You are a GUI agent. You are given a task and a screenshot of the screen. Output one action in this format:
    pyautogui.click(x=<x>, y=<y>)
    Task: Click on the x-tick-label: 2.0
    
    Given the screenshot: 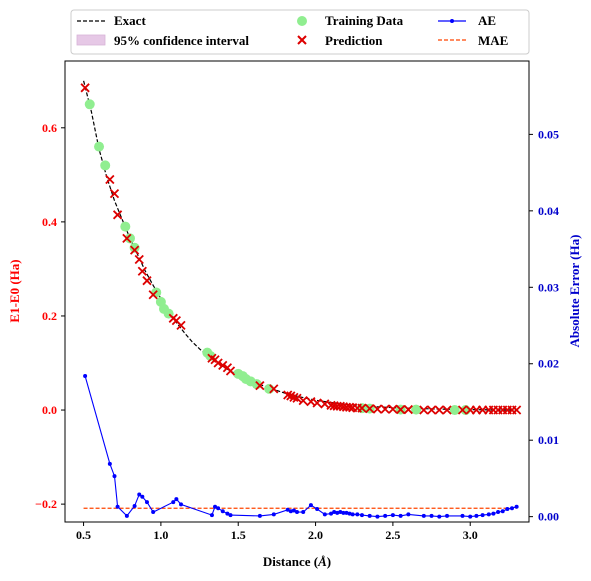 What is the action you would take?
    pyautogui.click(x=315, y=535)
    